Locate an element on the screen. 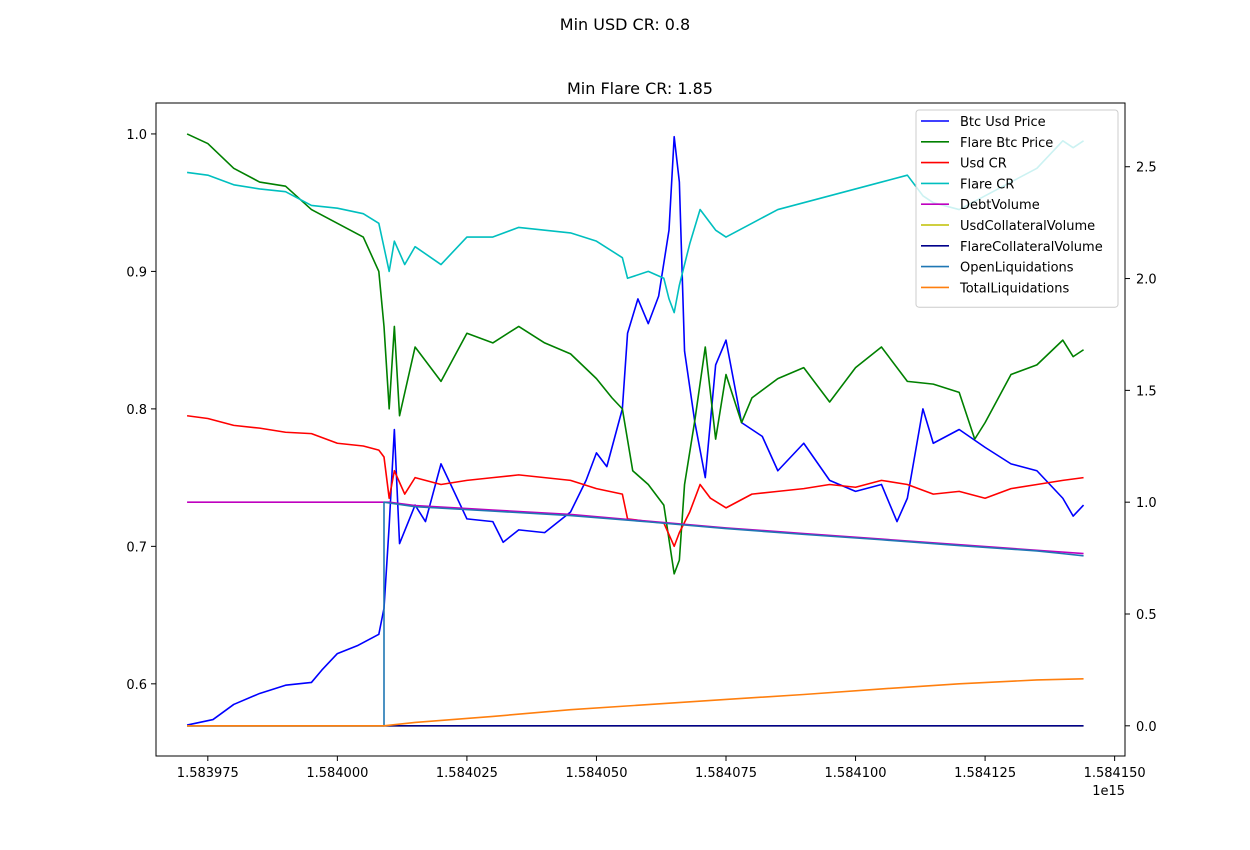 The image size is (1250, 850). y-right-tick-label: 0.5 is located at coordinates (1146, 615).